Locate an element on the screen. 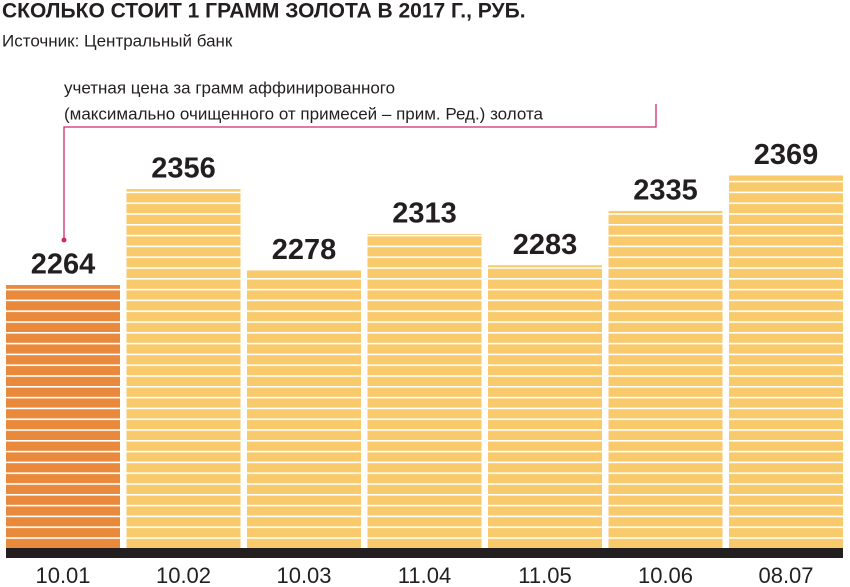 This screenshot has width=850, height=587. value-label: 2369 is located at coordinates (786, 155).